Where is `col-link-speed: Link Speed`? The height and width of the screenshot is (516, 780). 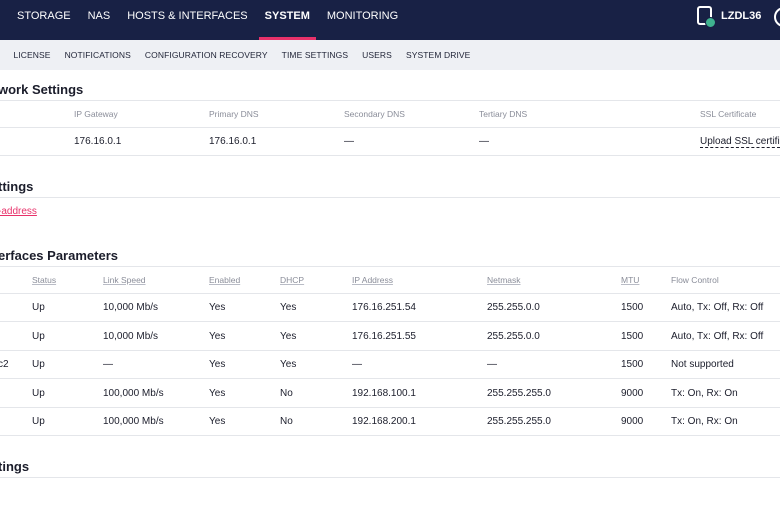 col-link-speed: Link Speed is located at coordinates (124, 280).